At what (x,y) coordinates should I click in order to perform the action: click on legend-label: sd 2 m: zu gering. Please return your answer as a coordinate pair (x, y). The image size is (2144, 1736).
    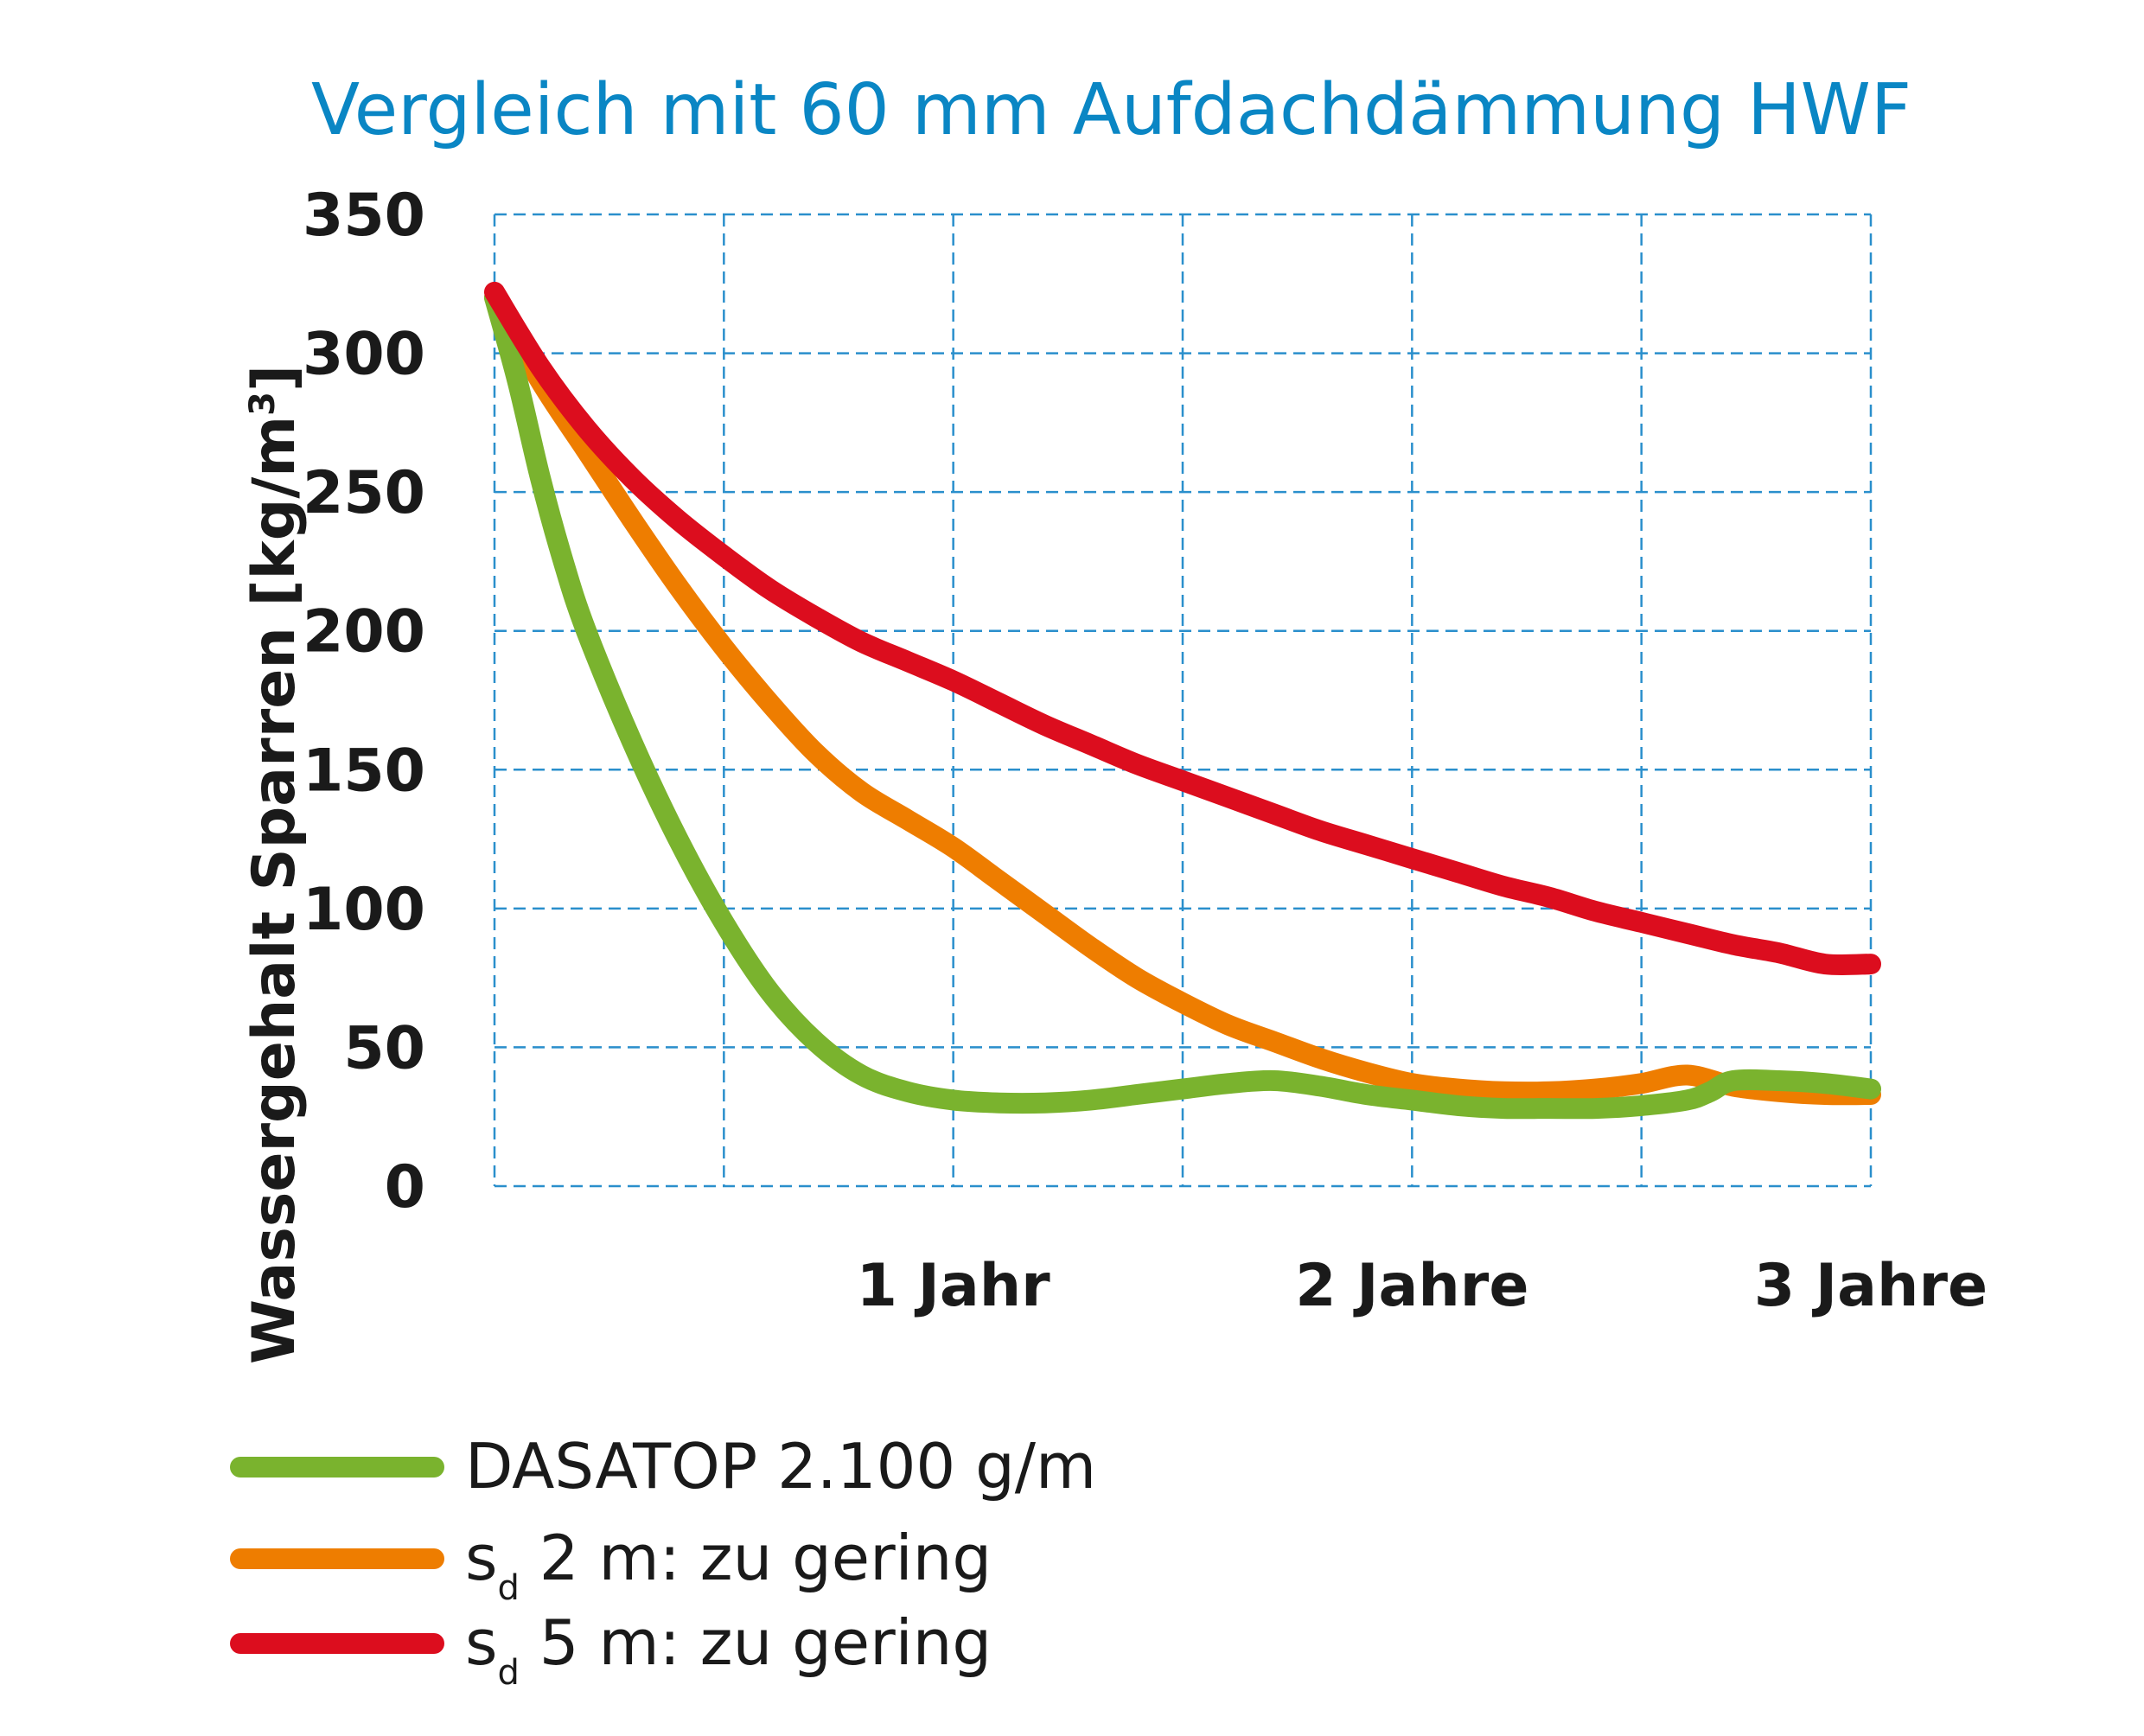
    Looking at the image, I should click on (728, 1565).